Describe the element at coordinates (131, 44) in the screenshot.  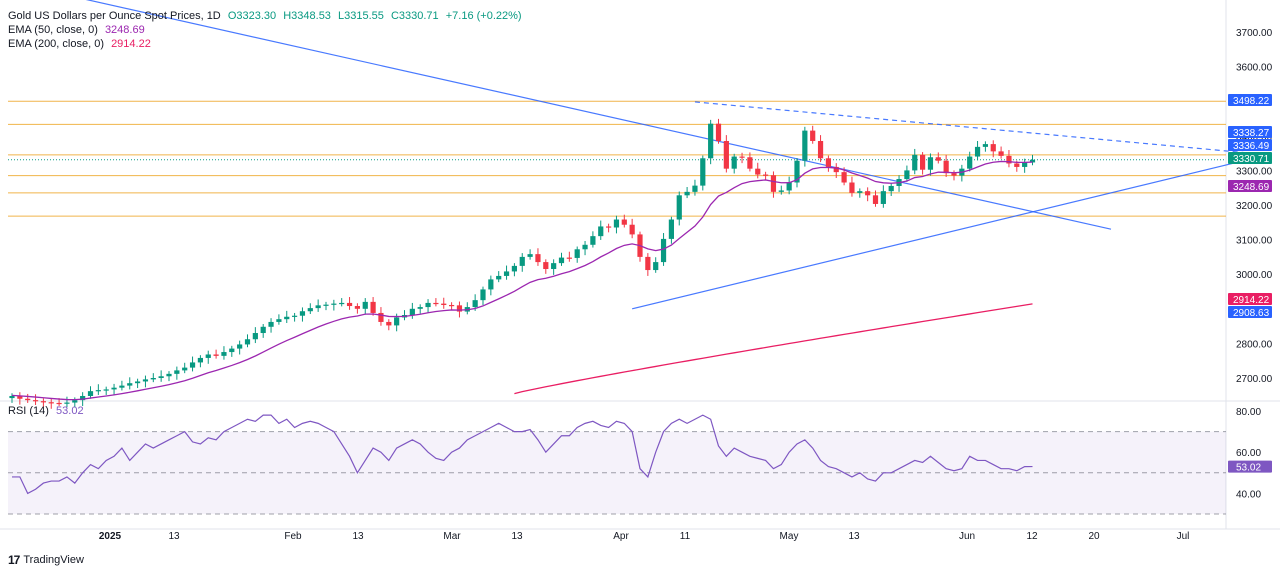
I see `ema200-value: 2914.22` at that location.